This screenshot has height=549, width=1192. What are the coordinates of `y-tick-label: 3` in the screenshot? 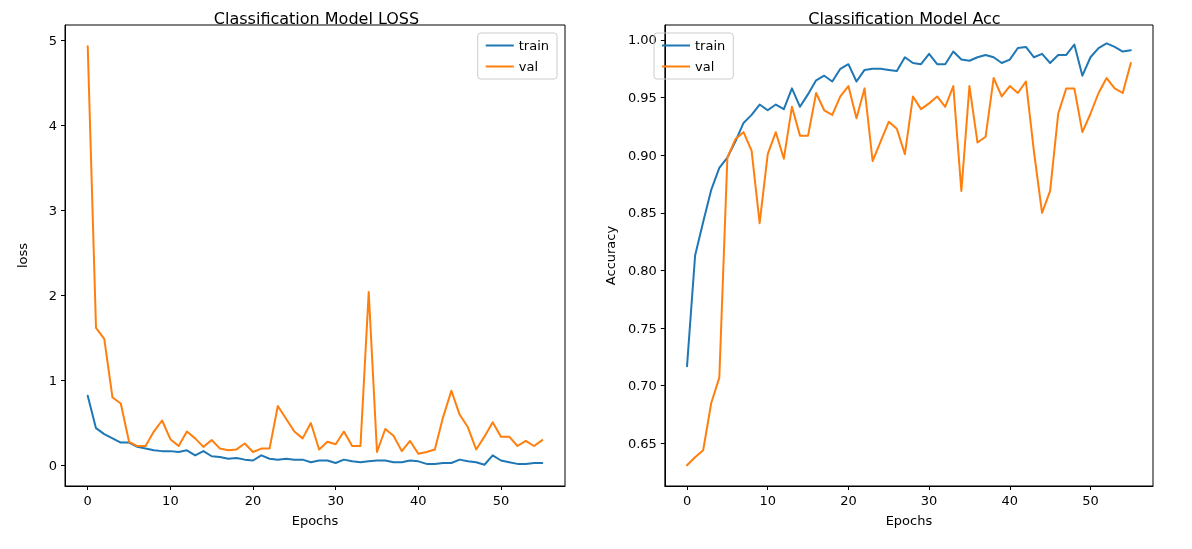 It's located at (52, 210).